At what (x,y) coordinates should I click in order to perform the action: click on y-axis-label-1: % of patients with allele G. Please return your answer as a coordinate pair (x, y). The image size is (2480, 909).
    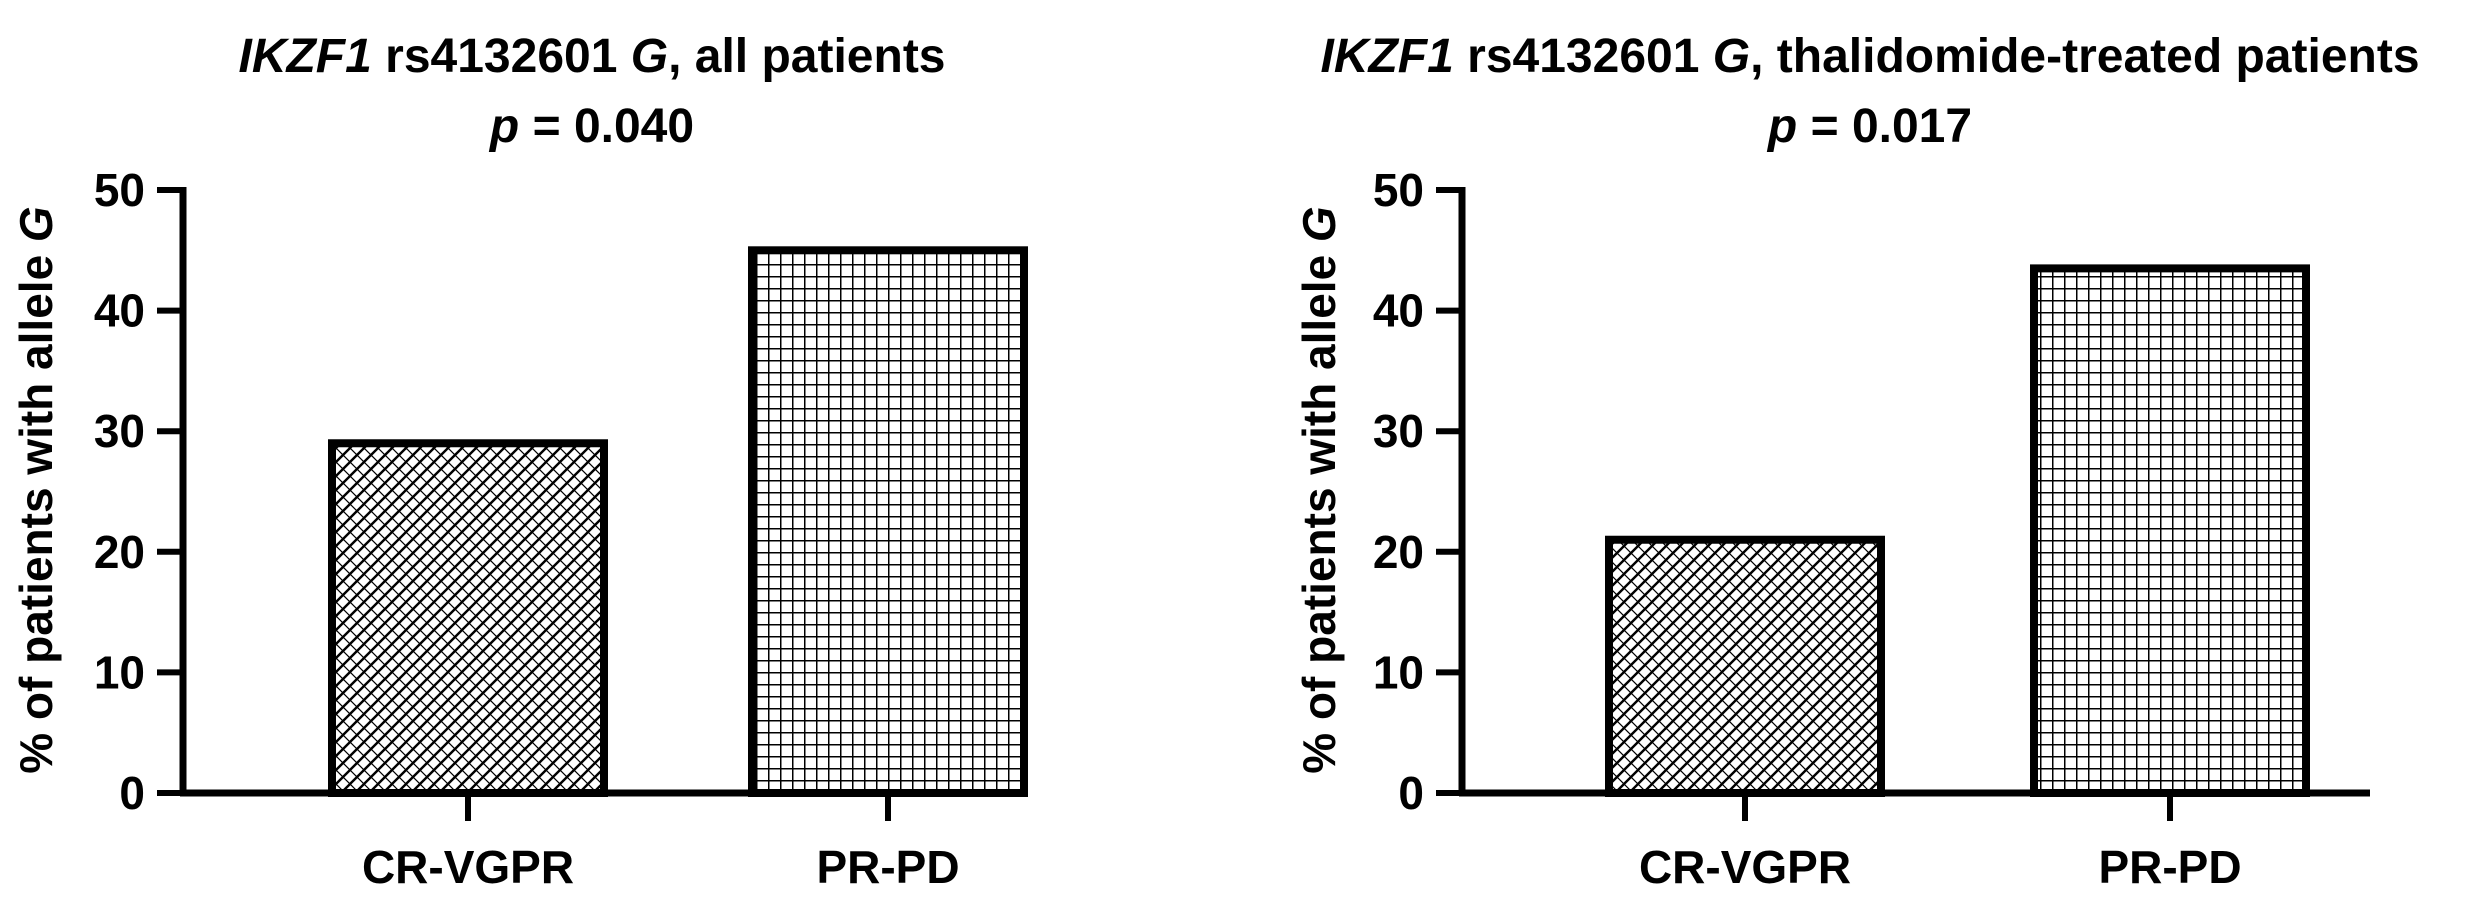
    Looking at the image, I should click on (36, 489).